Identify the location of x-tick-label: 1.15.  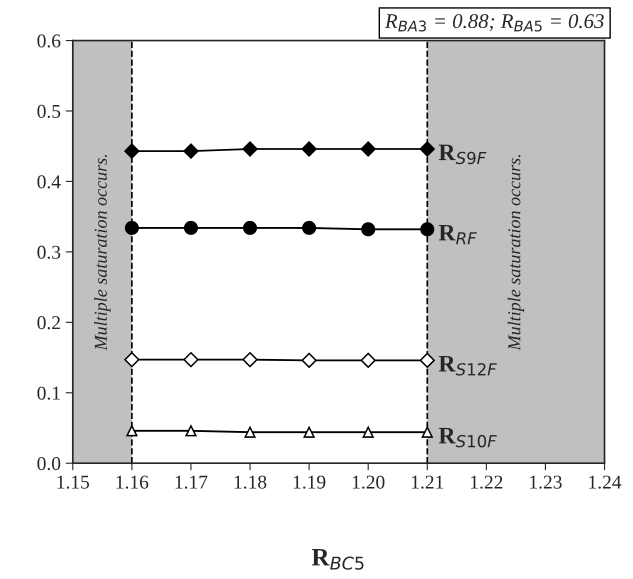
(73, 482).